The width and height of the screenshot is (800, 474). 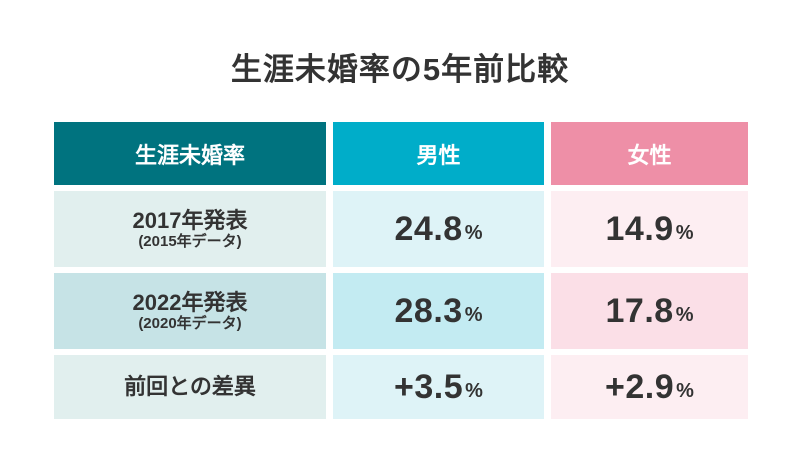 What do you see at coordinates (190, 324) in the screenshot?
I see `row-label-sub: (2020年データ)` at bounding box center [190, 324].